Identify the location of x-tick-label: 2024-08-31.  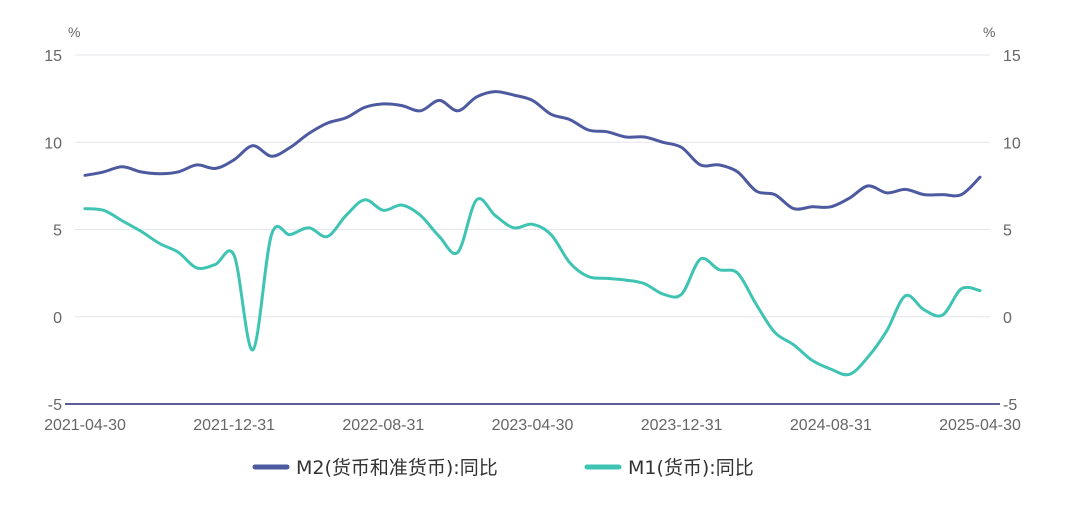
(831, 425).